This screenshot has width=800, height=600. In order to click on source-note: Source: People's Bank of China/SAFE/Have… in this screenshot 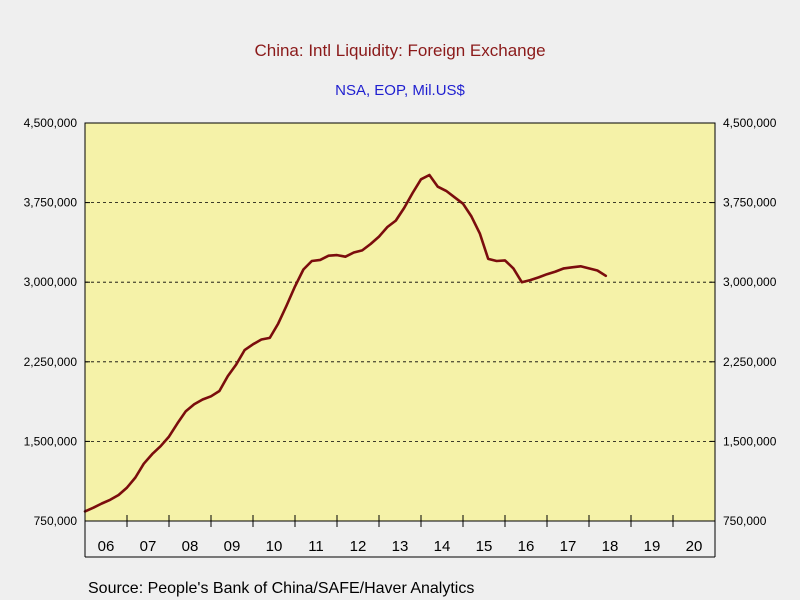, I will do `click(281, 588)`.